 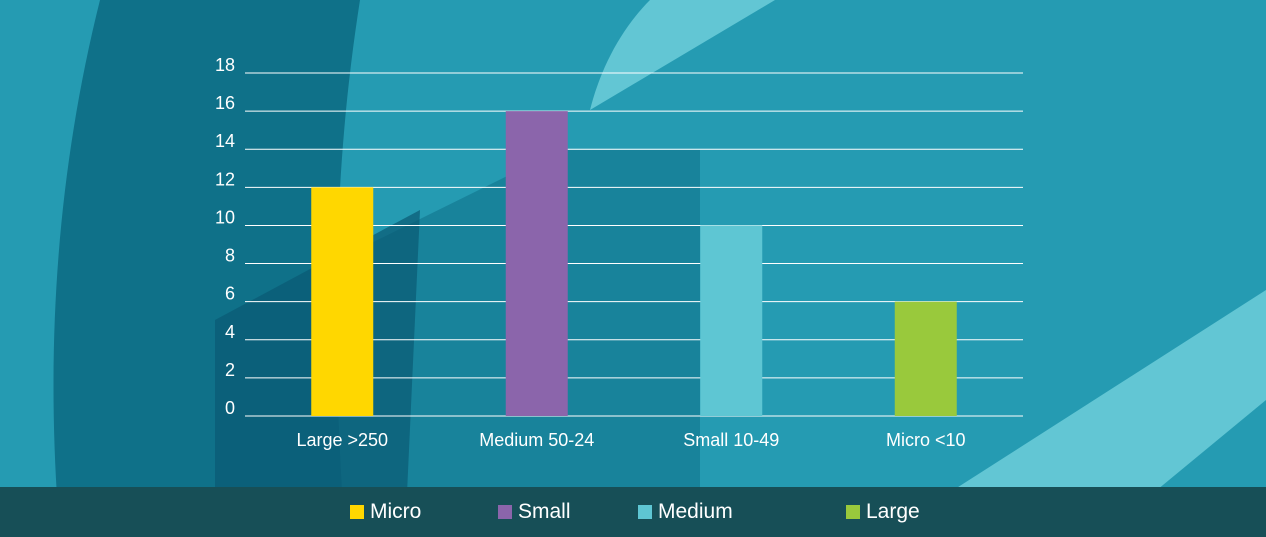 What do you see at coordinates (342, 440) in the screenshot?
I see `x-category-label: Large >250` at bounding box center [342, 440].